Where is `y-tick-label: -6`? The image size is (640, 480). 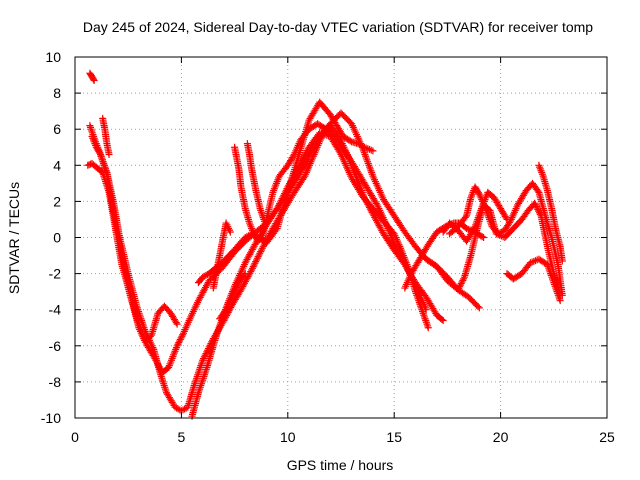
y-tick-label: -6 is located at coordinates (55, 346).